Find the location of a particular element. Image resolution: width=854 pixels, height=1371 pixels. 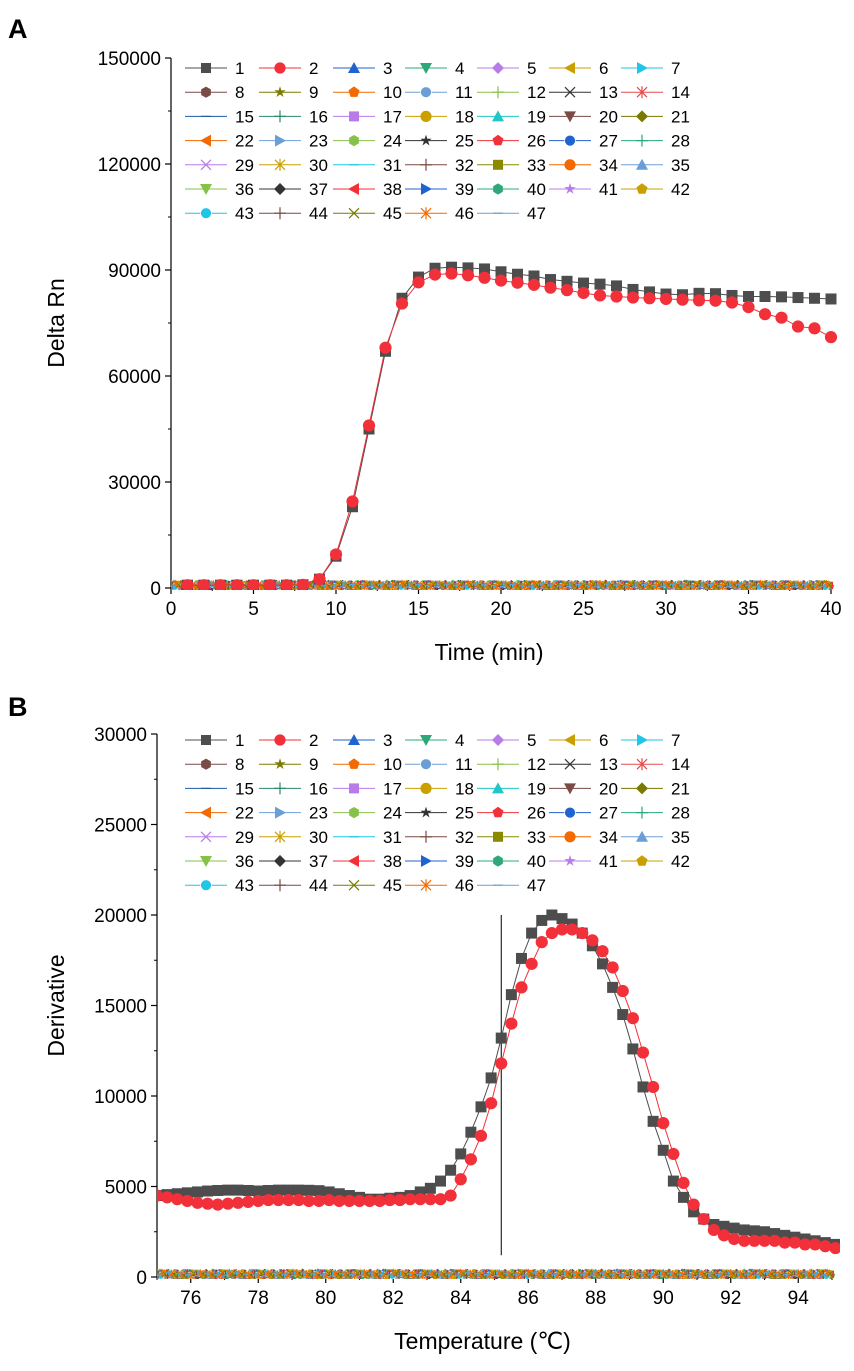

panel-a-legend-label: 47 is located at coordinates (536, 213).